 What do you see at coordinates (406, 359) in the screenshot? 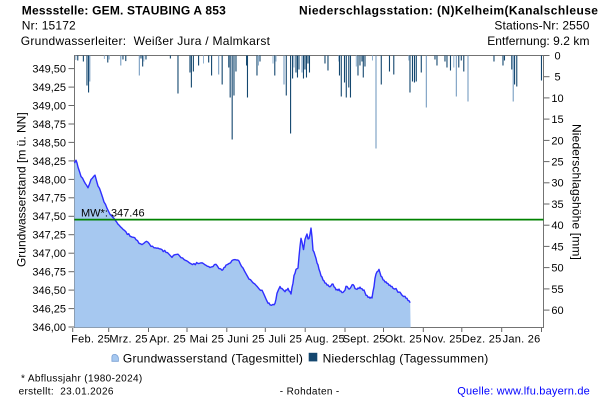
I see `svg-text: Niederschlag (Tagessummen)` at bounding box center [406, 359].